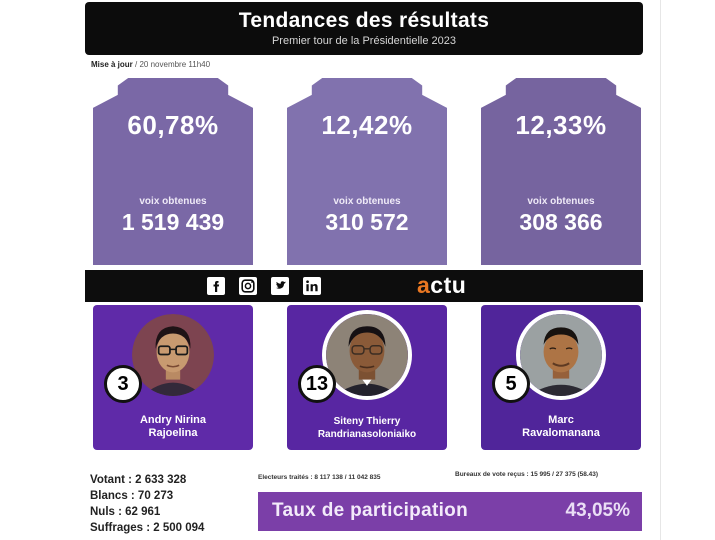  I want to click on candidate-photo-rajoelina, so click(173, 355).